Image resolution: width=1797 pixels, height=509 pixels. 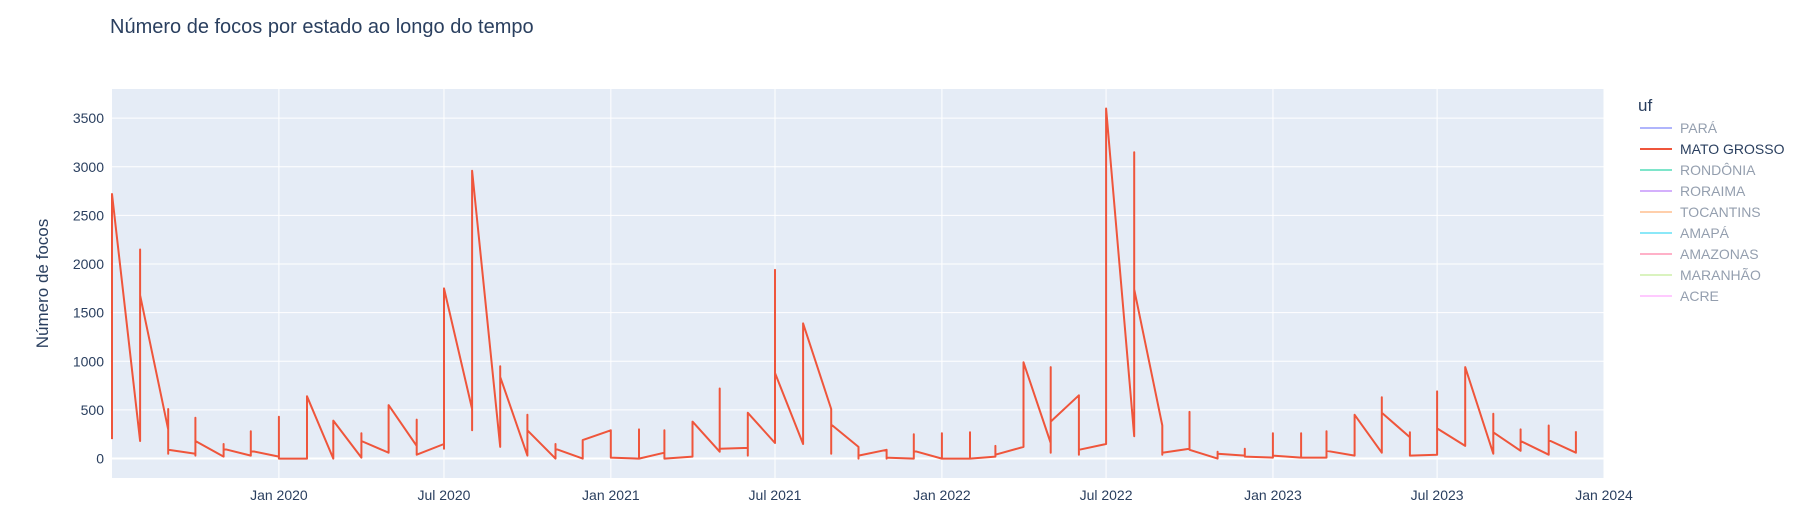 I want to click on legend-label: TOCANTINS, so click(x=1720, y=212).